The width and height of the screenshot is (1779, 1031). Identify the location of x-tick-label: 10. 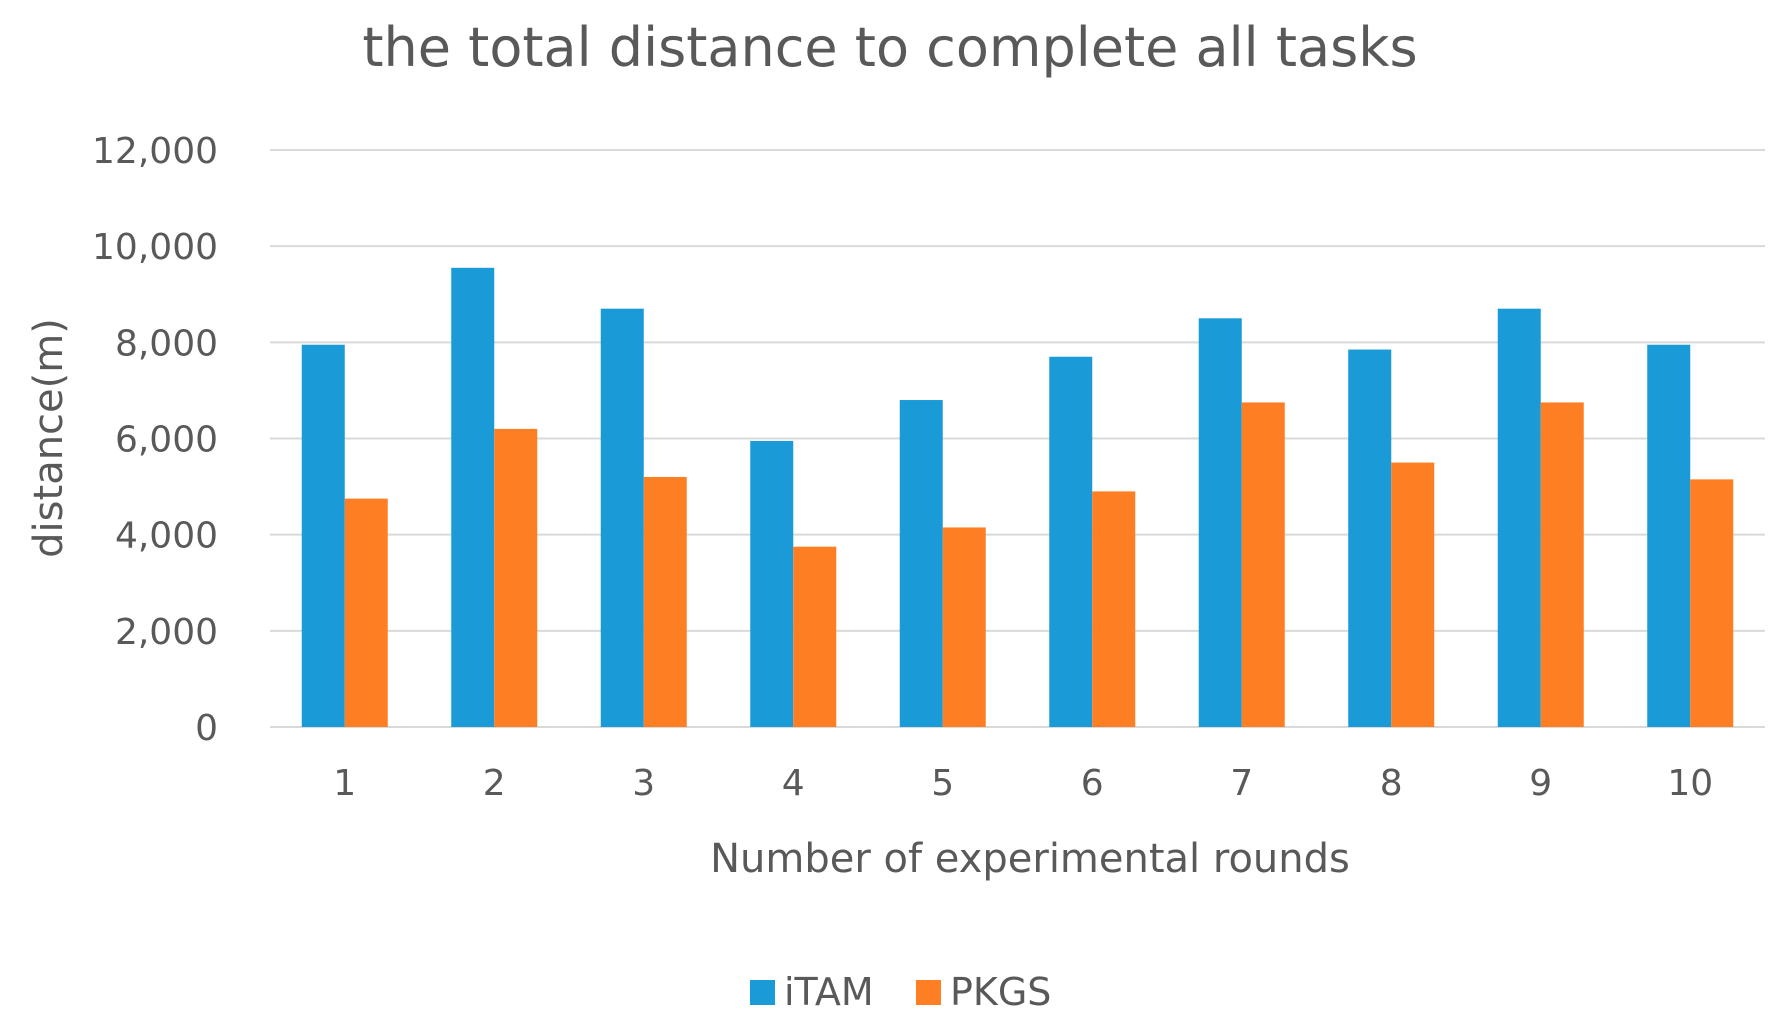
(1690, 783).